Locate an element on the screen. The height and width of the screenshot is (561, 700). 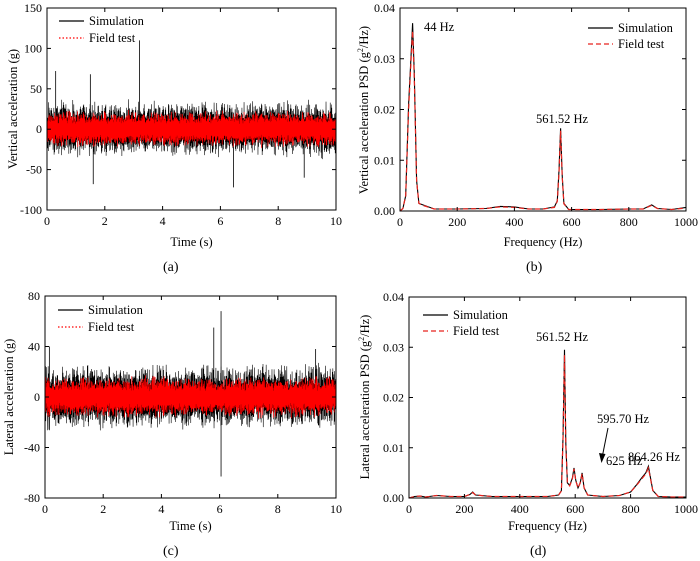
panel-b-y-tick-label: 0.02 is located at coordinates (384, 110).